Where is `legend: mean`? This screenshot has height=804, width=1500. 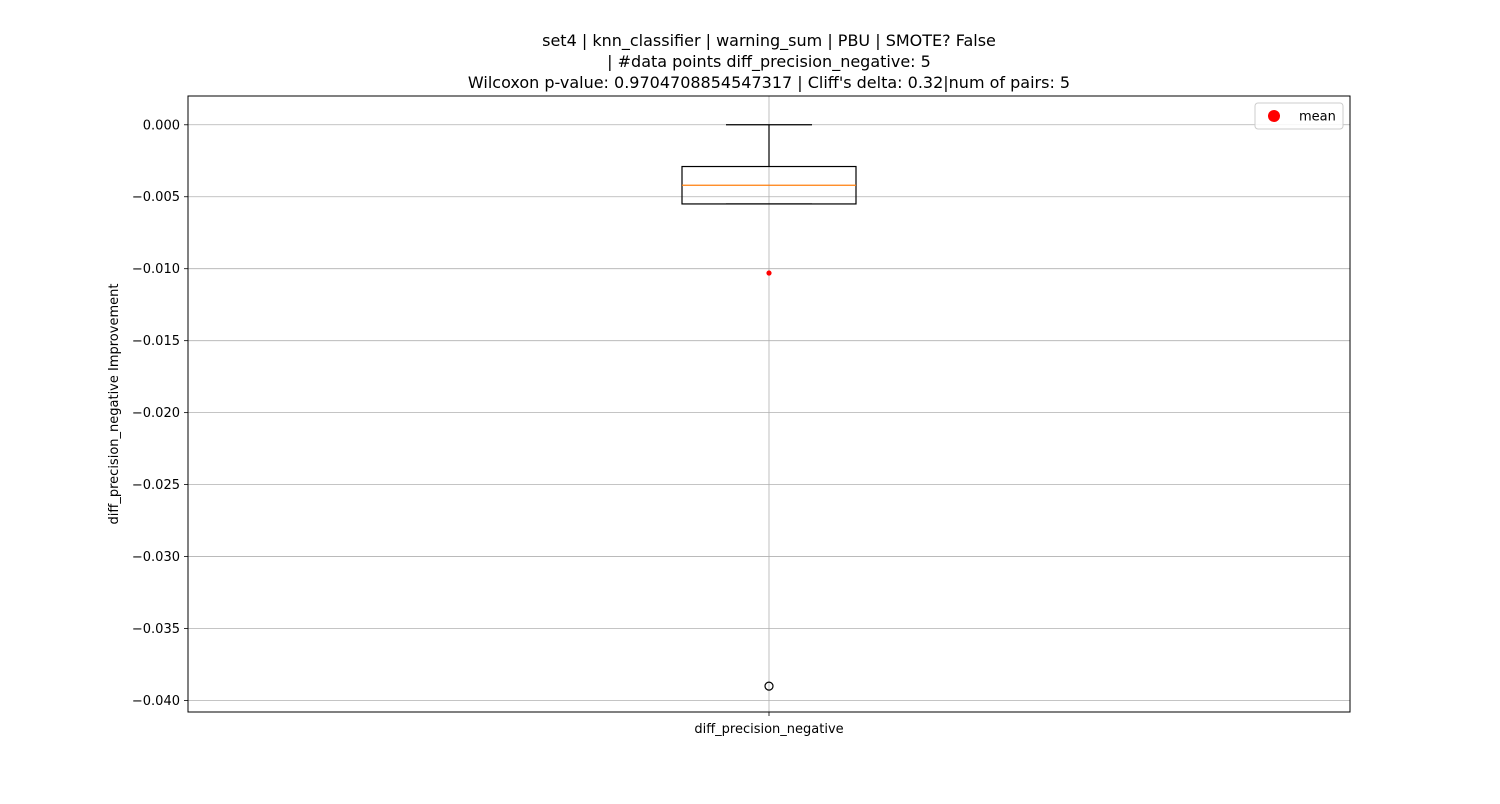 legend: mean is located at coordinates (1299, 116).